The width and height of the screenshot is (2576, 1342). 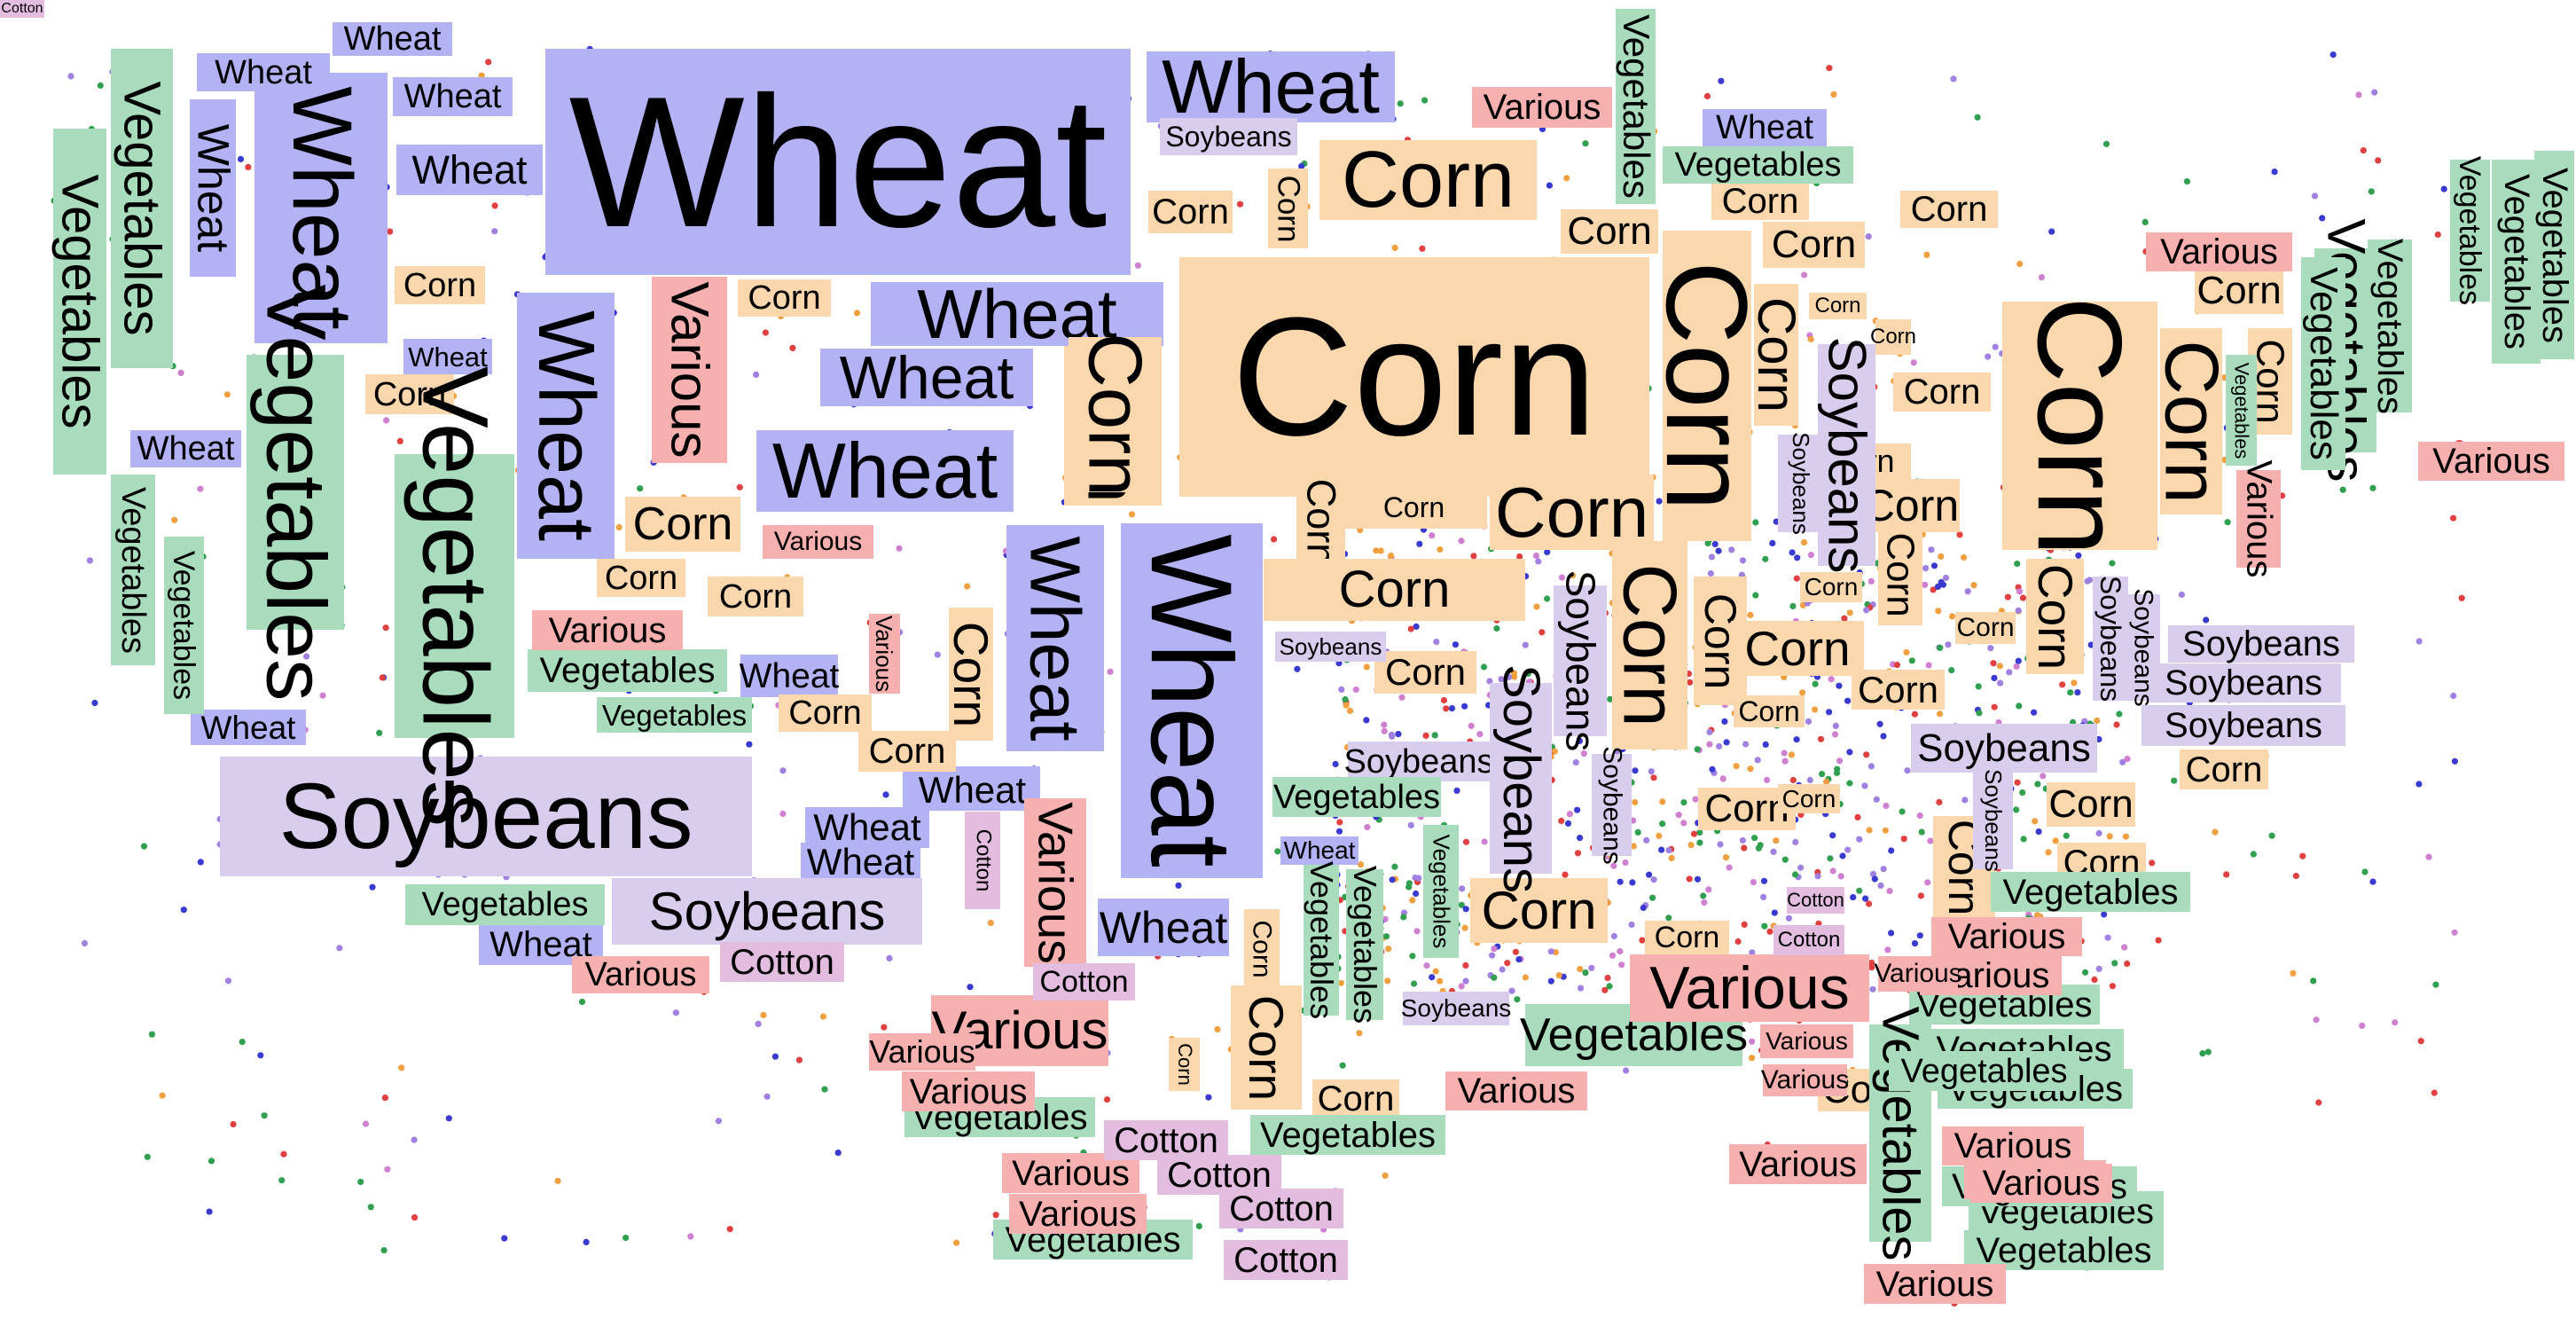 What do you see at coordinates (2243, 725) in the screenshot?
I see `crop-label-text: Soybeans` at bounding box center [2243, 725].